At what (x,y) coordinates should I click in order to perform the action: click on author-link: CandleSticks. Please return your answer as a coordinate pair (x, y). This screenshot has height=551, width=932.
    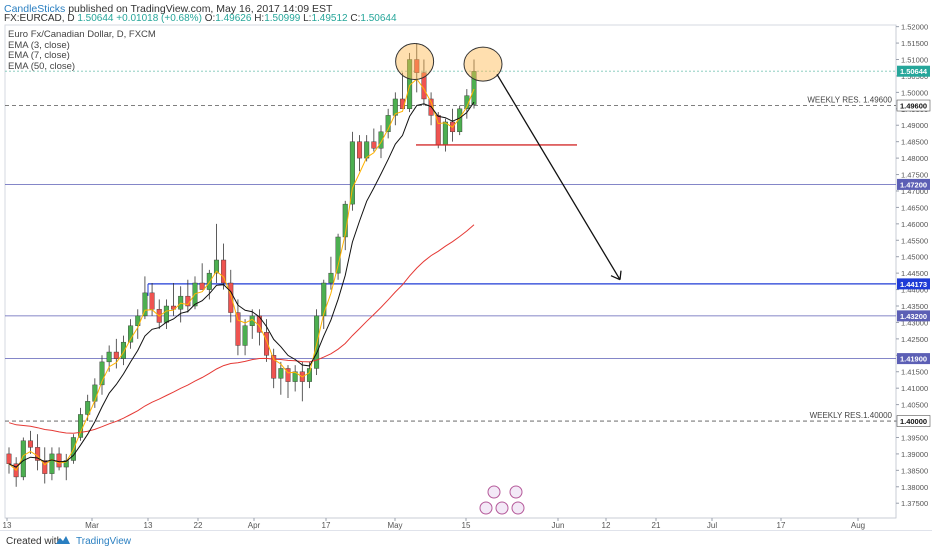
    Looking at the image, I should click on (35, 9).